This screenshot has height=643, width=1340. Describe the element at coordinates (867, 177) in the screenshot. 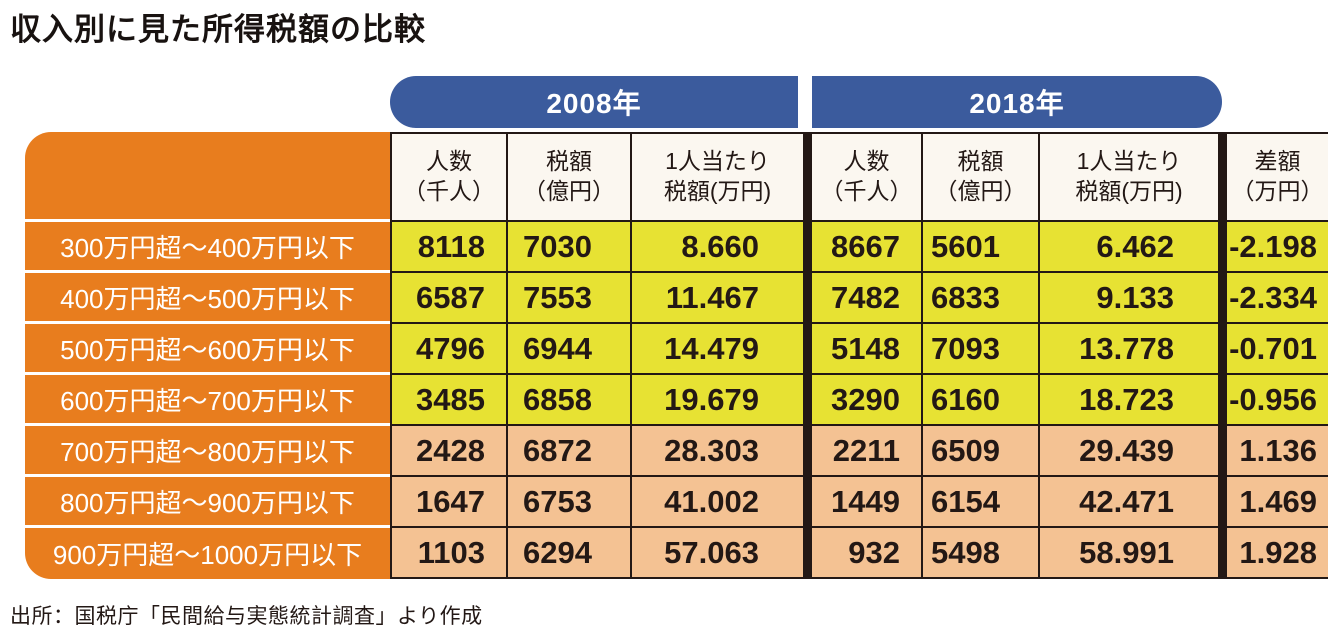

I see `column-header-2018-persons: 人数 （千人）` at that location.